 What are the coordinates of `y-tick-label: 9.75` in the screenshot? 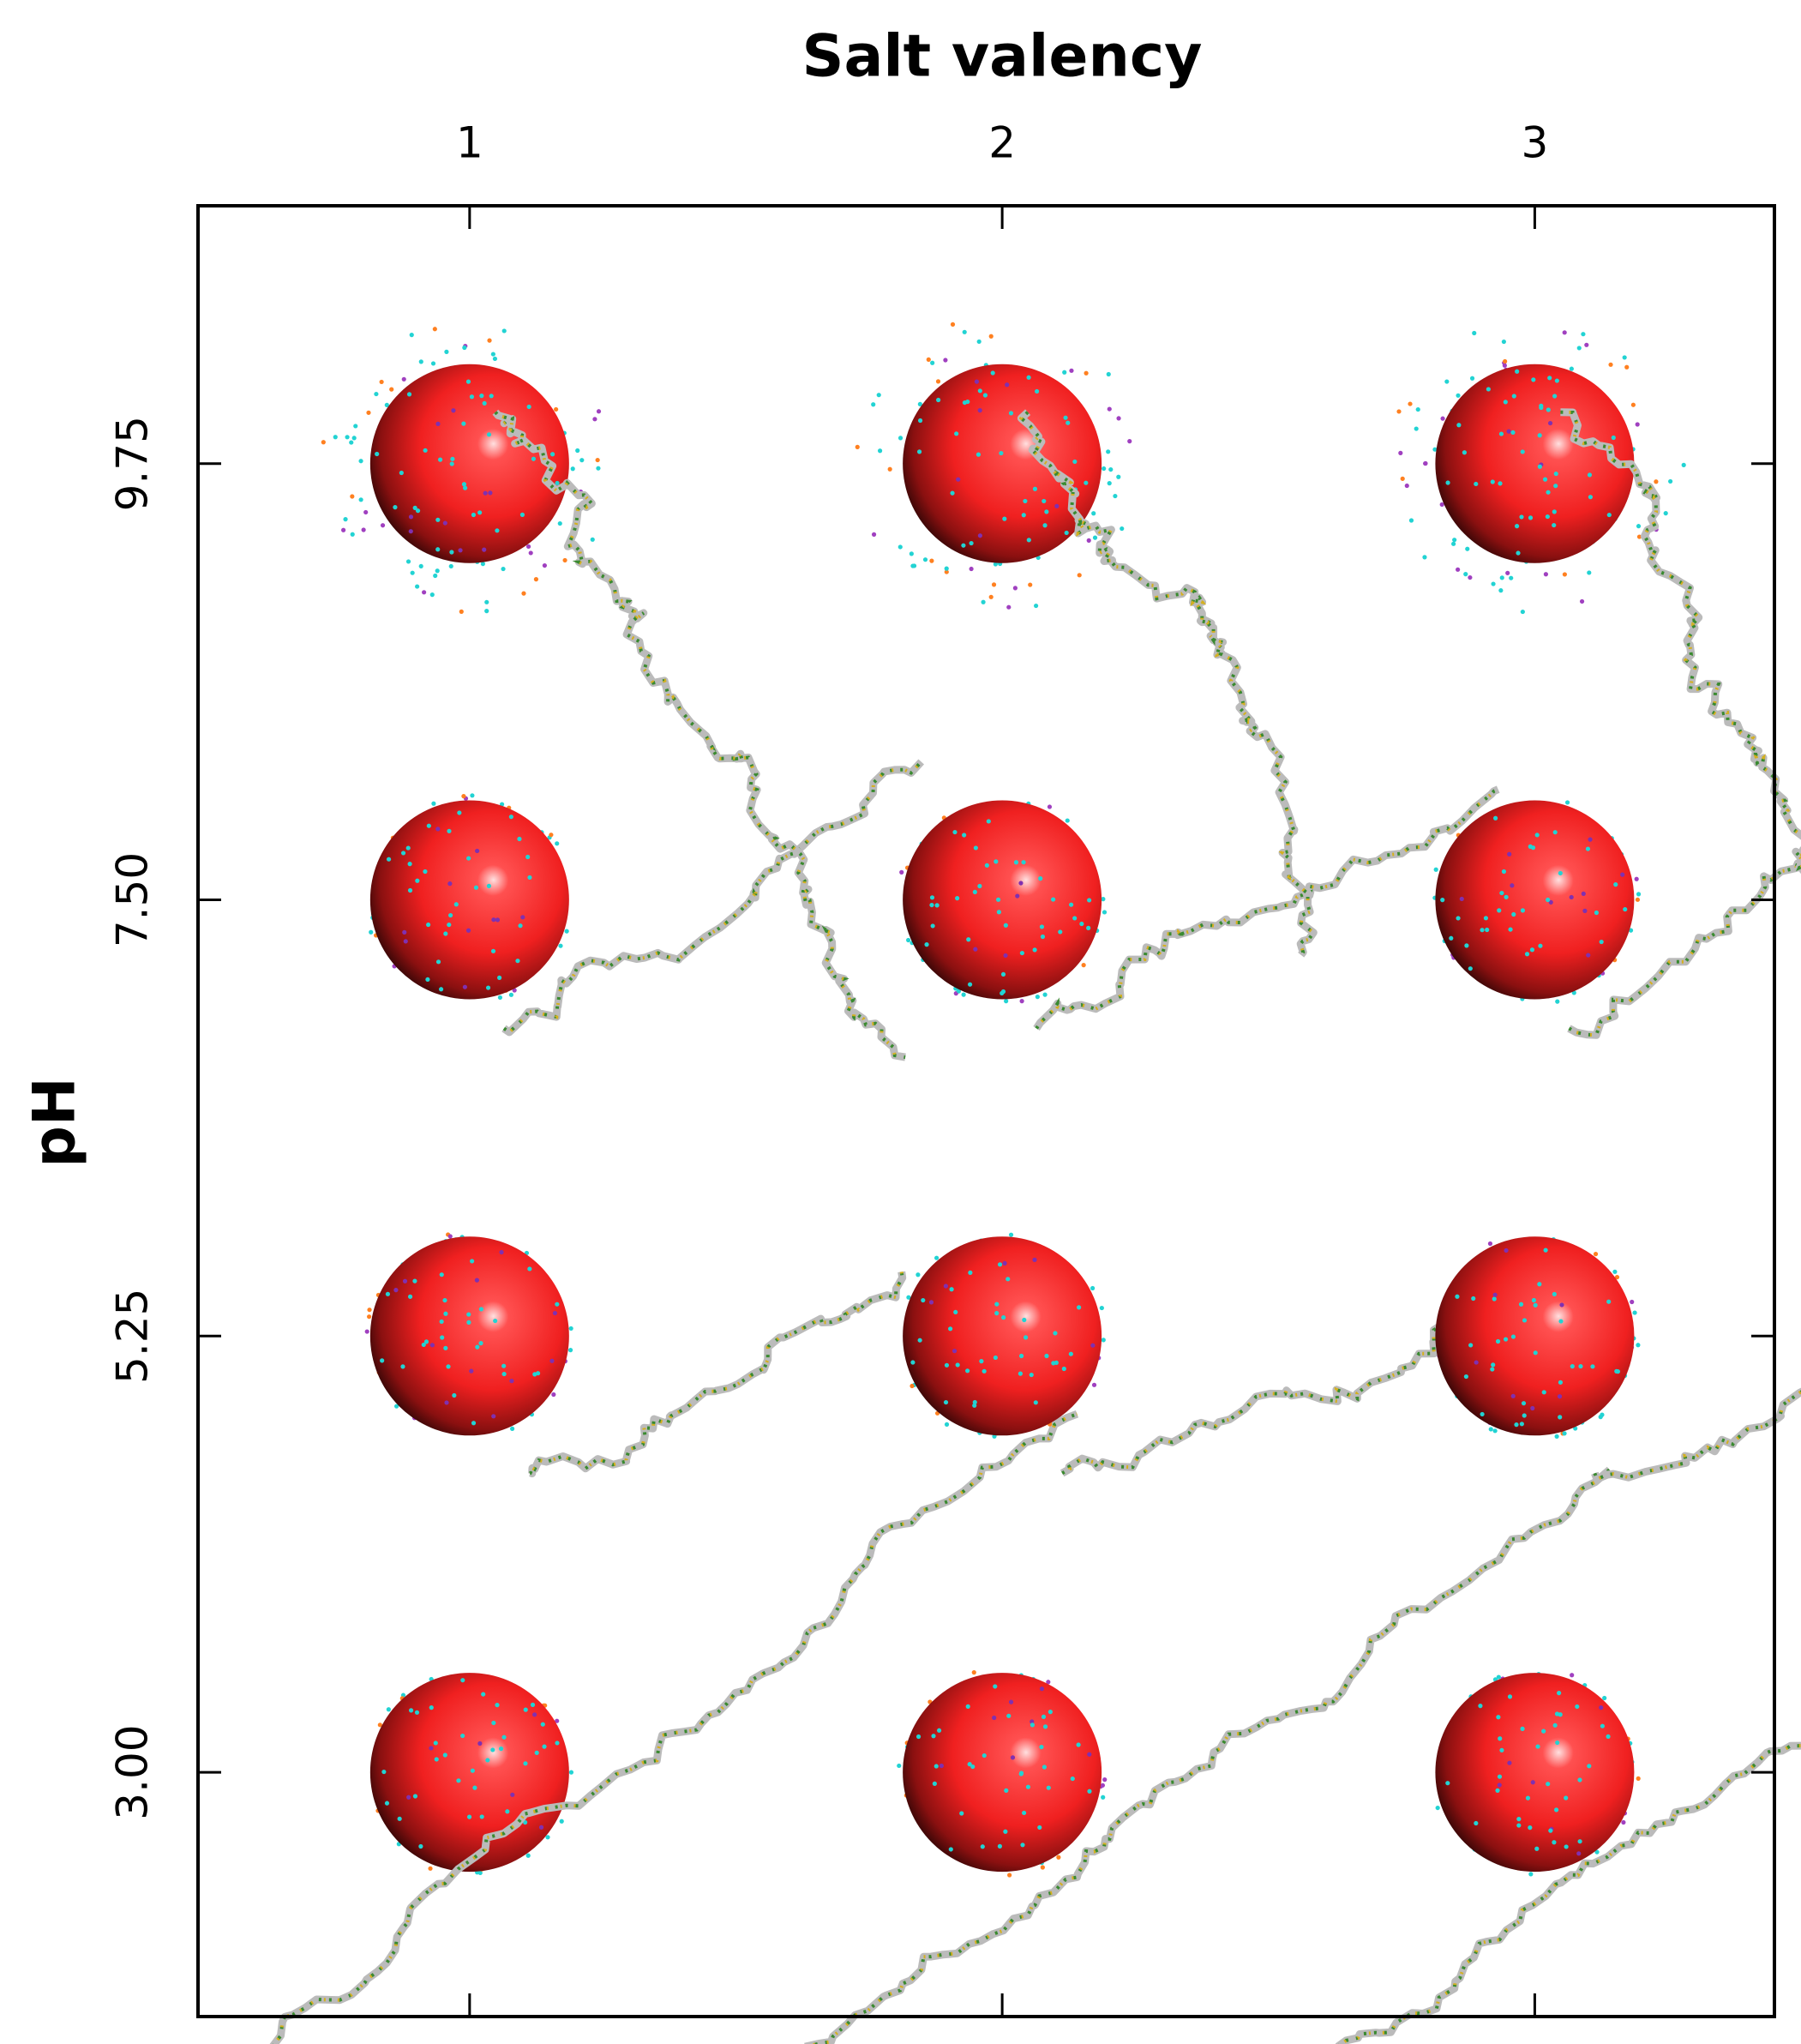 It's located at (133, 463).